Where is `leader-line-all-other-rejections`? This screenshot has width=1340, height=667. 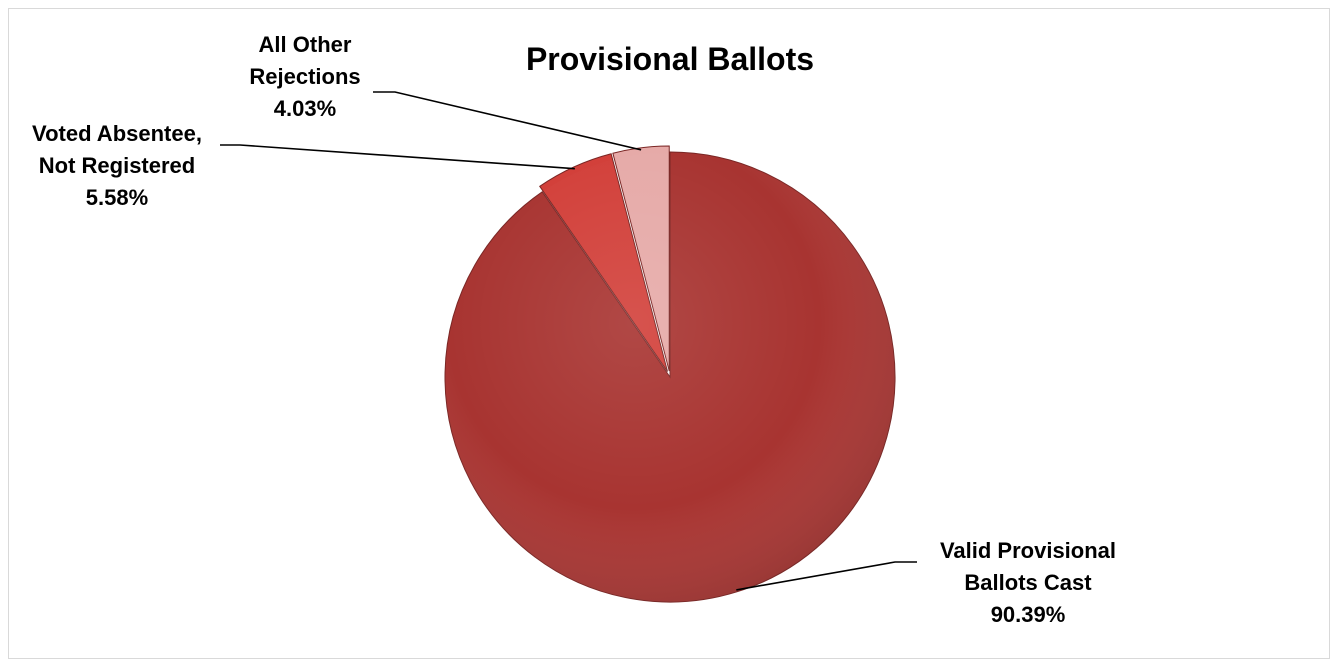 leader-line-all-other-rejections is located at coordinates (507, 121).